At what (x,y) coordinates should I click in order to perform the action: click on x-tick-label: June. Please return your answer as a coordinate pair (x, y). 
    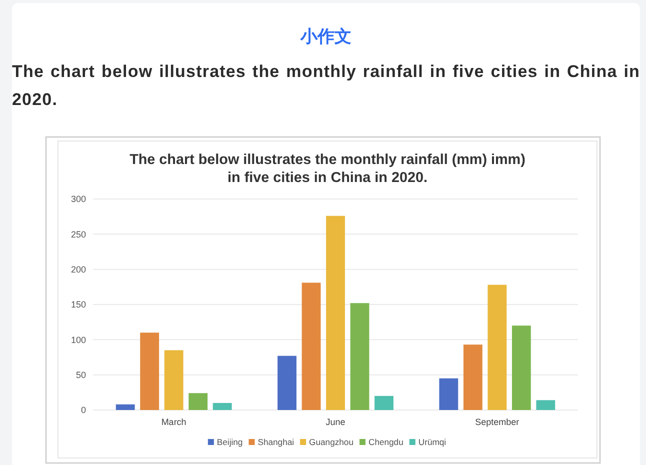
    Looking at the image, I should click on (336, 422).